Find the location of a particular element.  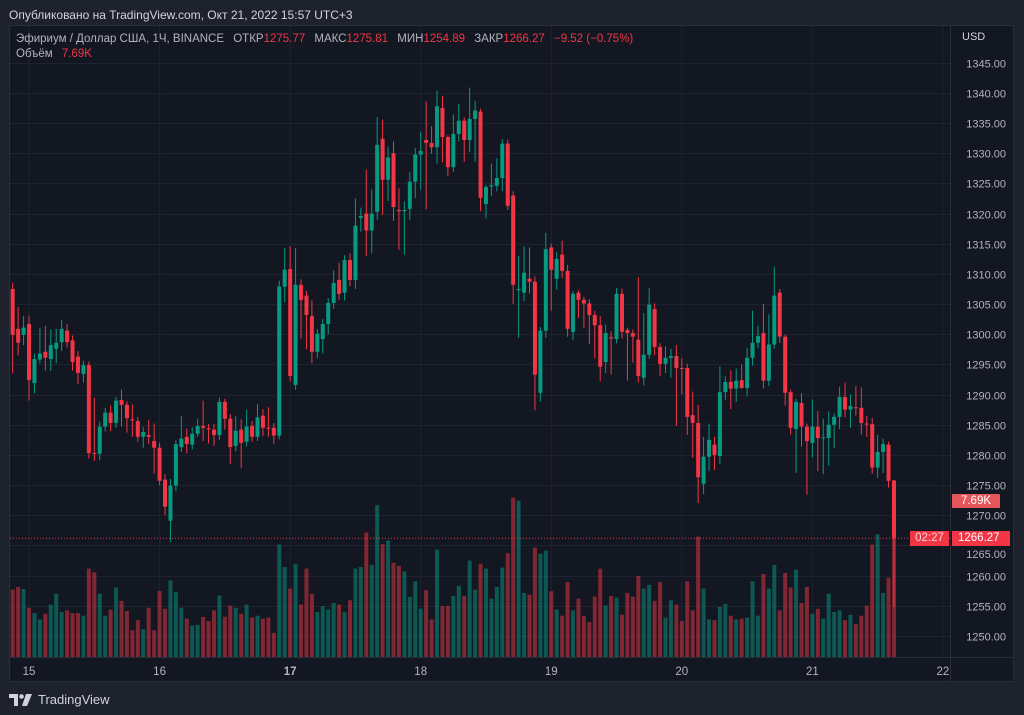

currency-label: USD is located at coordinates (974, 37).